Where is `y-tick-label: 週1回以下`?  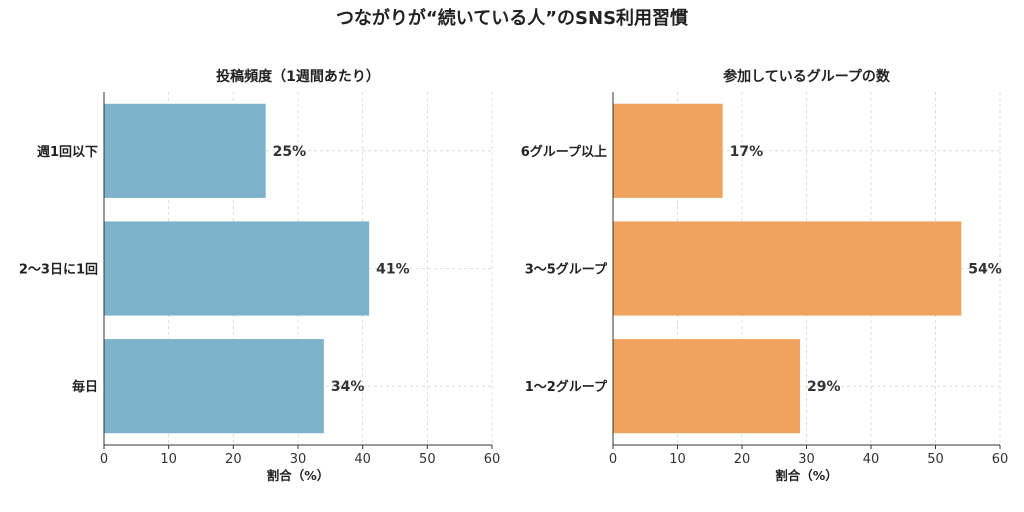
y-tick-label: 週1回以下 is located at coordinates (67, 152).